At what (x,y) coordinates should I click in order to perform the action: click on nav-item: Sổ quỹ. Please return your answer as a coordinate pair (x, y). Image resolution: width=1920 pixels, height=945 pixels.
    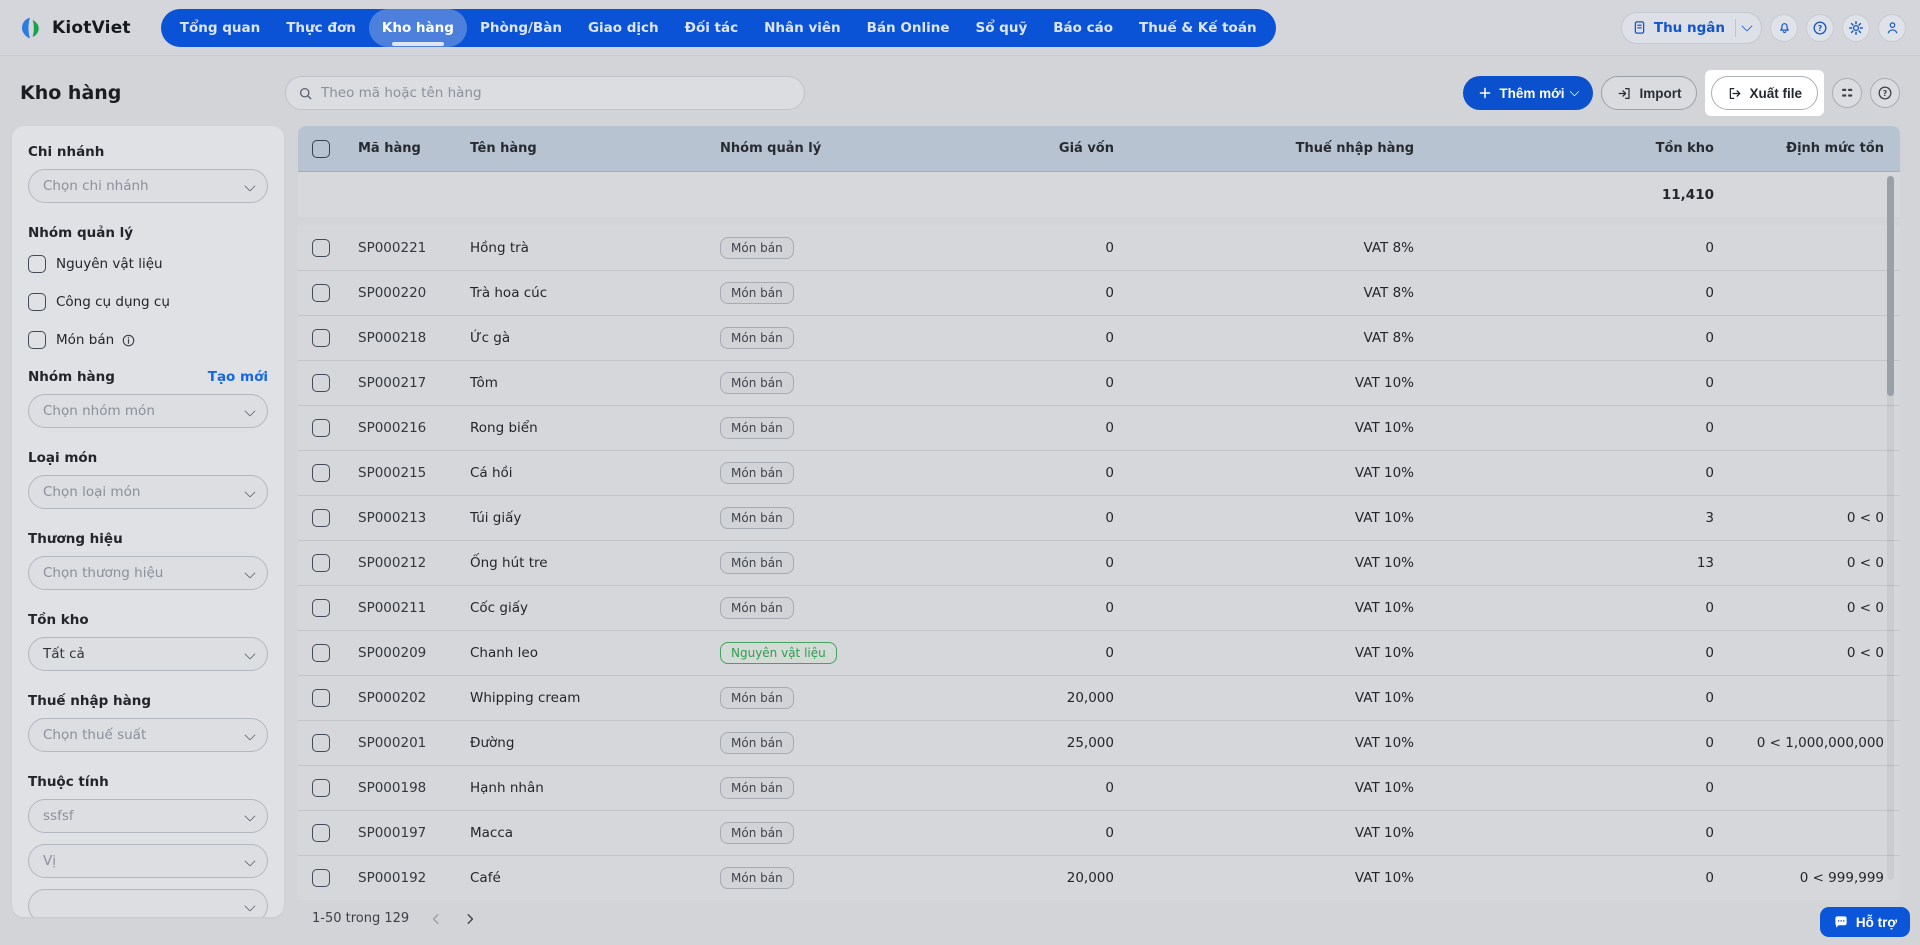
    Looking at the image, I should click on (1001, 28).